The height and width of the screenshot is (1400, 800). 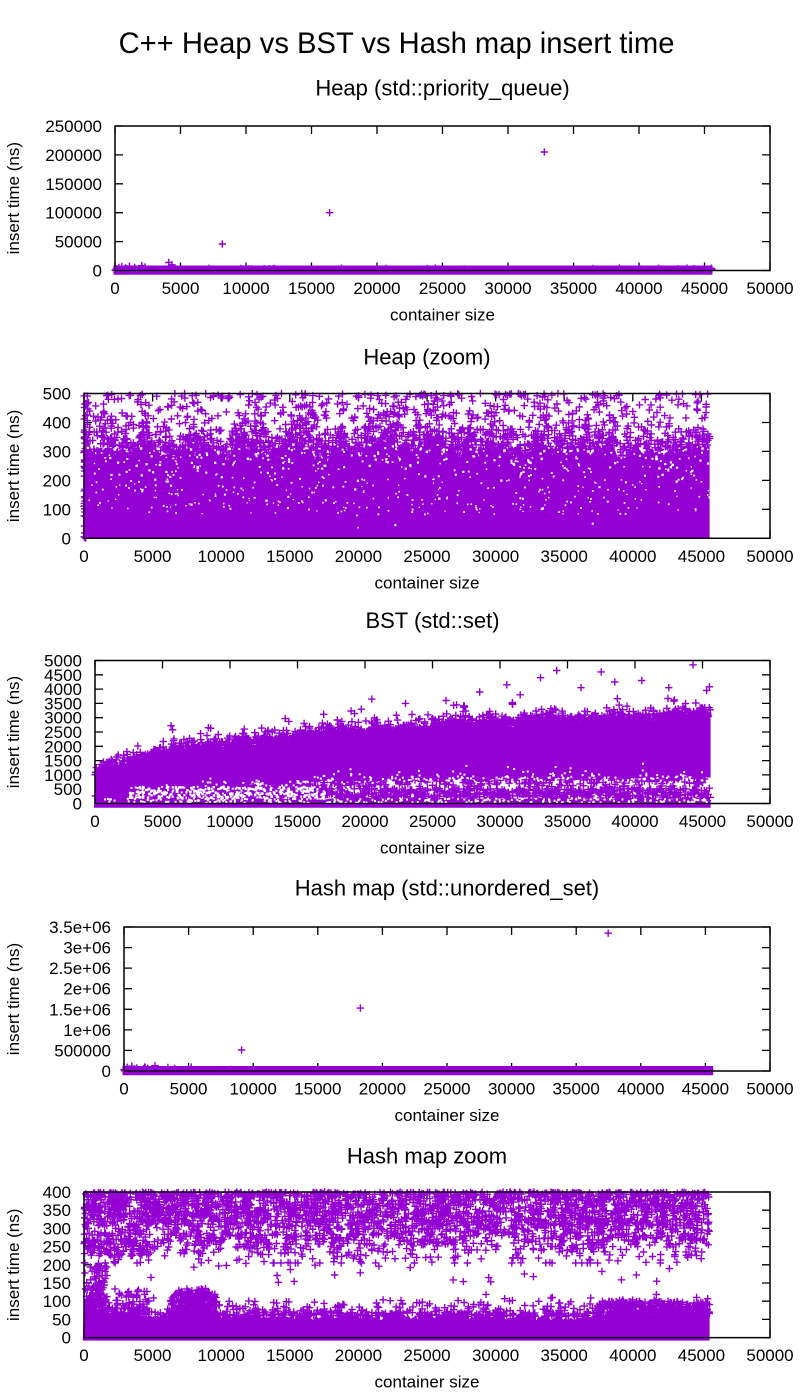 I want to click on svg-text: 150000, so click(x=73, y=184).